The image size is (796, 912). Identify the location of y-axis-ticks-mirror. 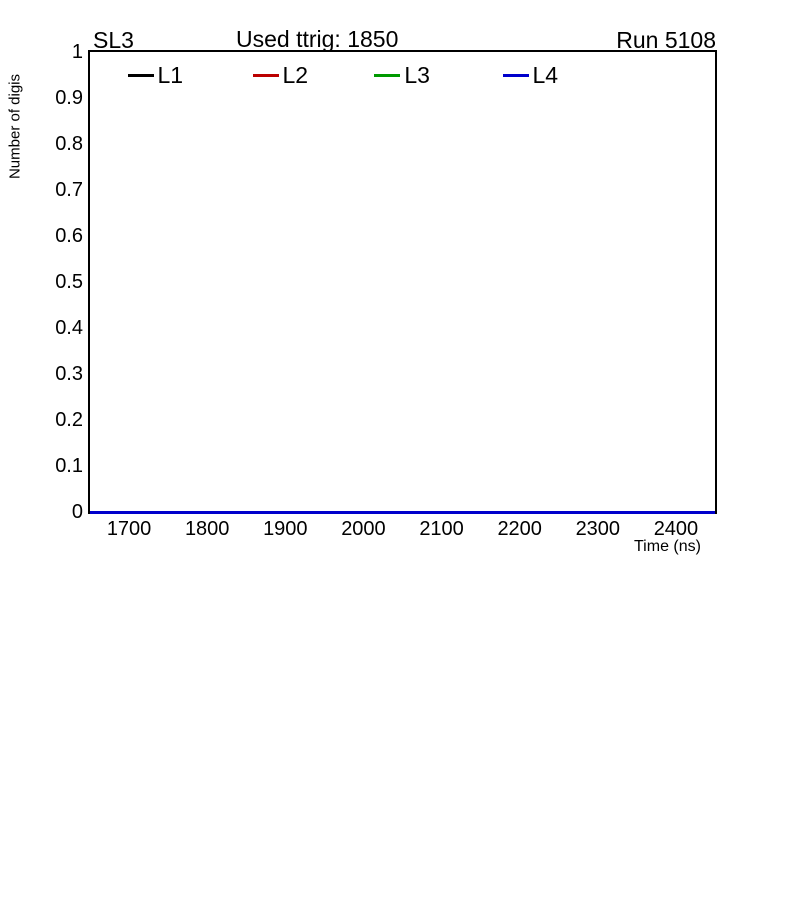
(402, 205).